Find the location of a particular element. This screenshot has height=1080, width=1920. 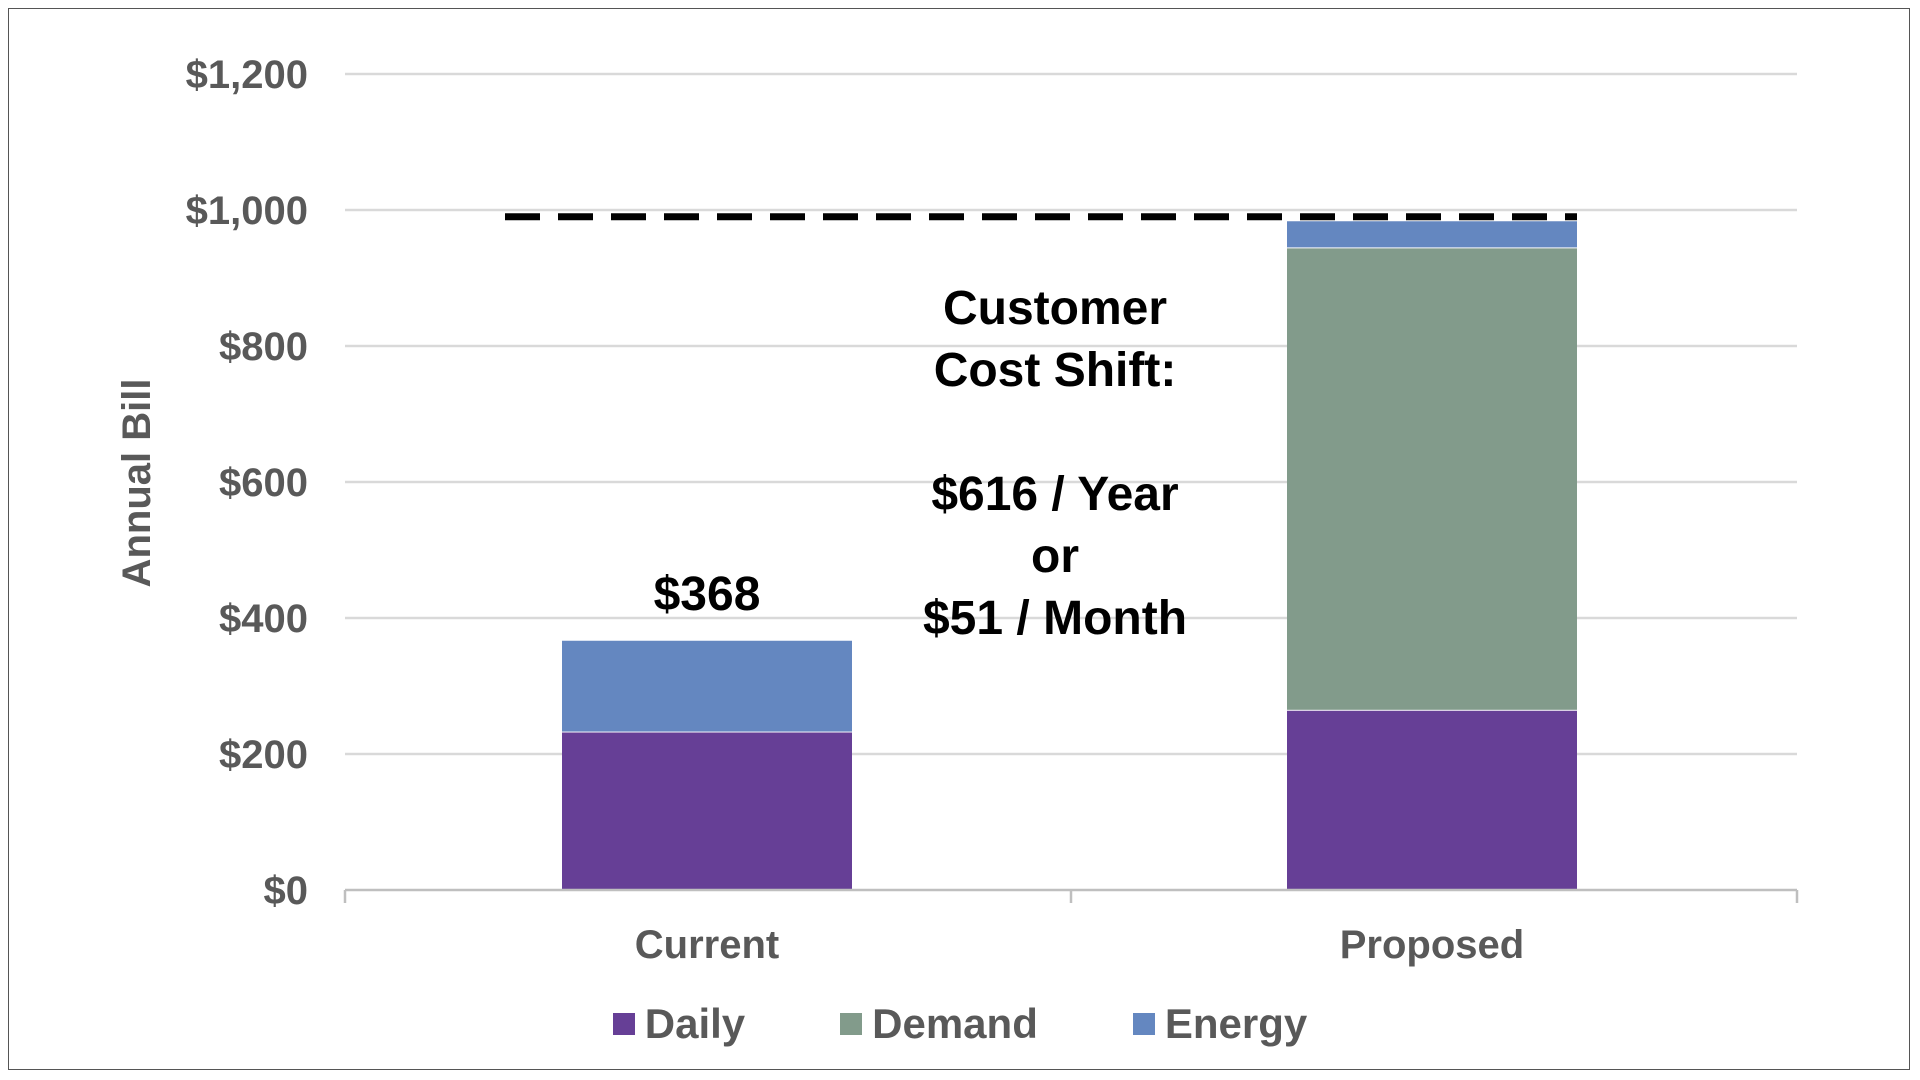

y-tick-label: $1,200 is located at coordinates (247, 75).